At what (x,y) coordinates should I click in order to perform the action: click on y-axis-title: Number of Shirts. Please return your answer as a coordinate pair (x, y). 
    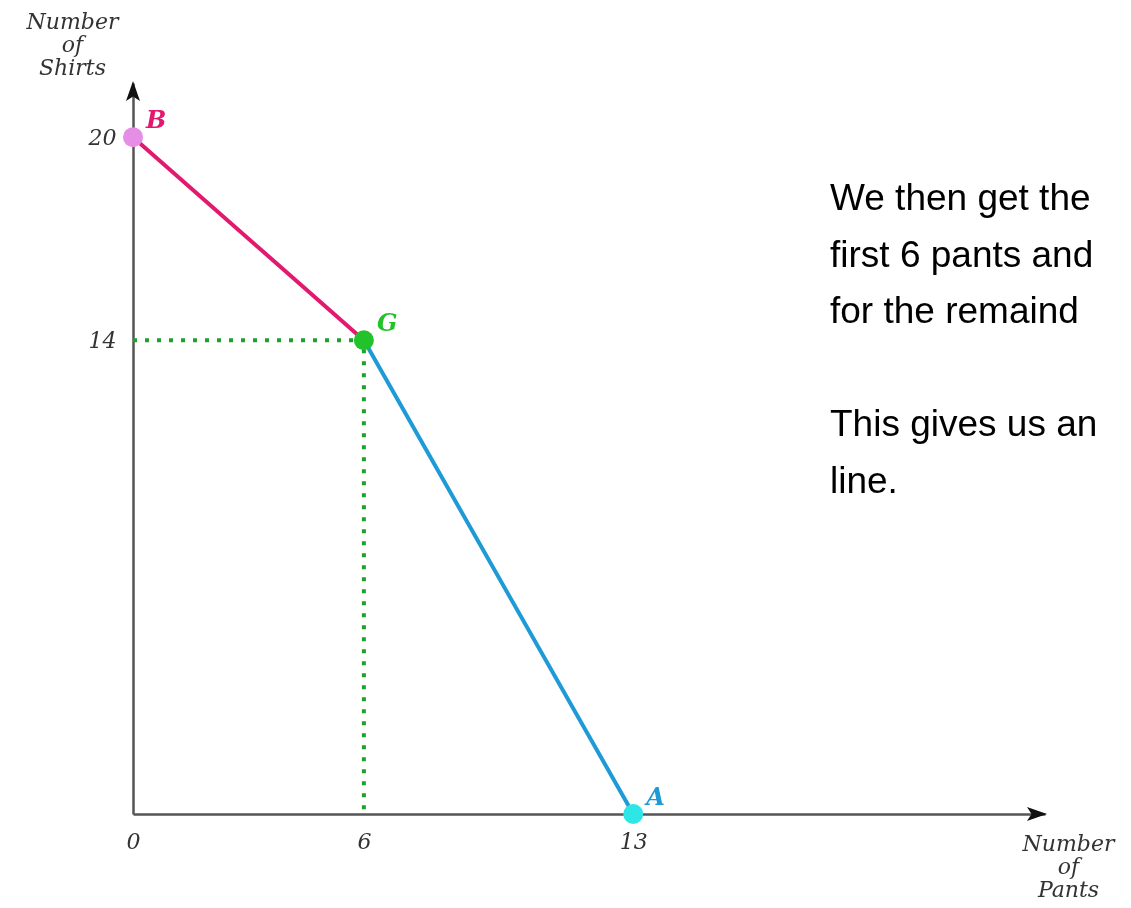
    Looking at the image, I should click on (72, 44).